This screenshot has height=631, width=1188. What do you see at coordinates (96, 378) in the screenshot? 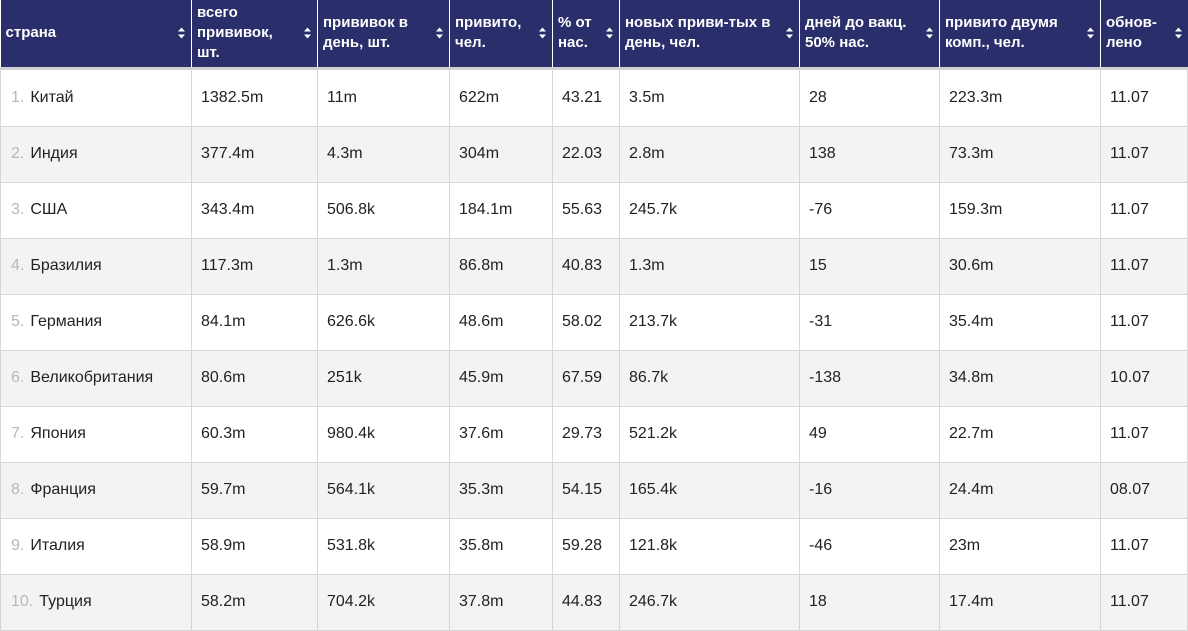
I see `country-cell: 6. Великобритания` at bounding box center [96, 378].